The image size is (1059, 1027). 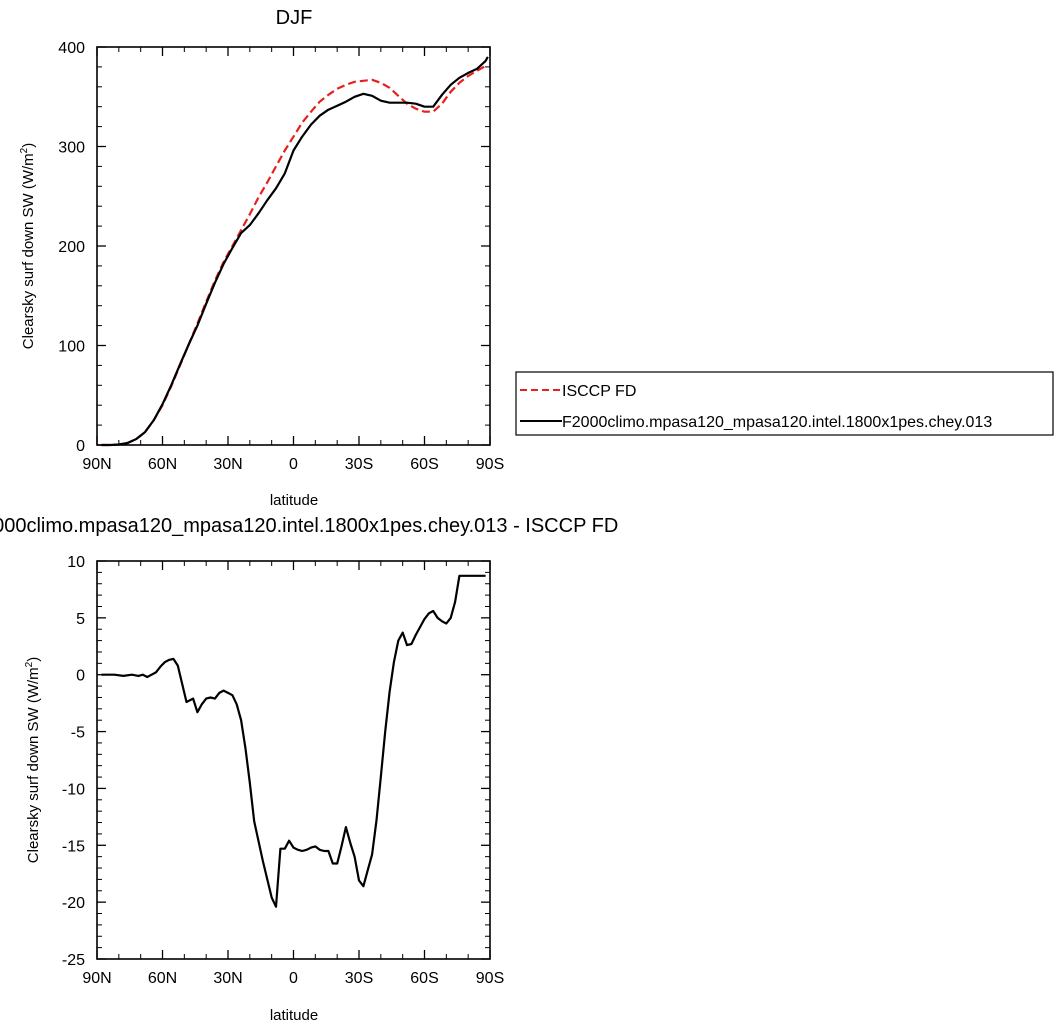 I want to click on y-tick-label: 5, so click(x=80, y=619).